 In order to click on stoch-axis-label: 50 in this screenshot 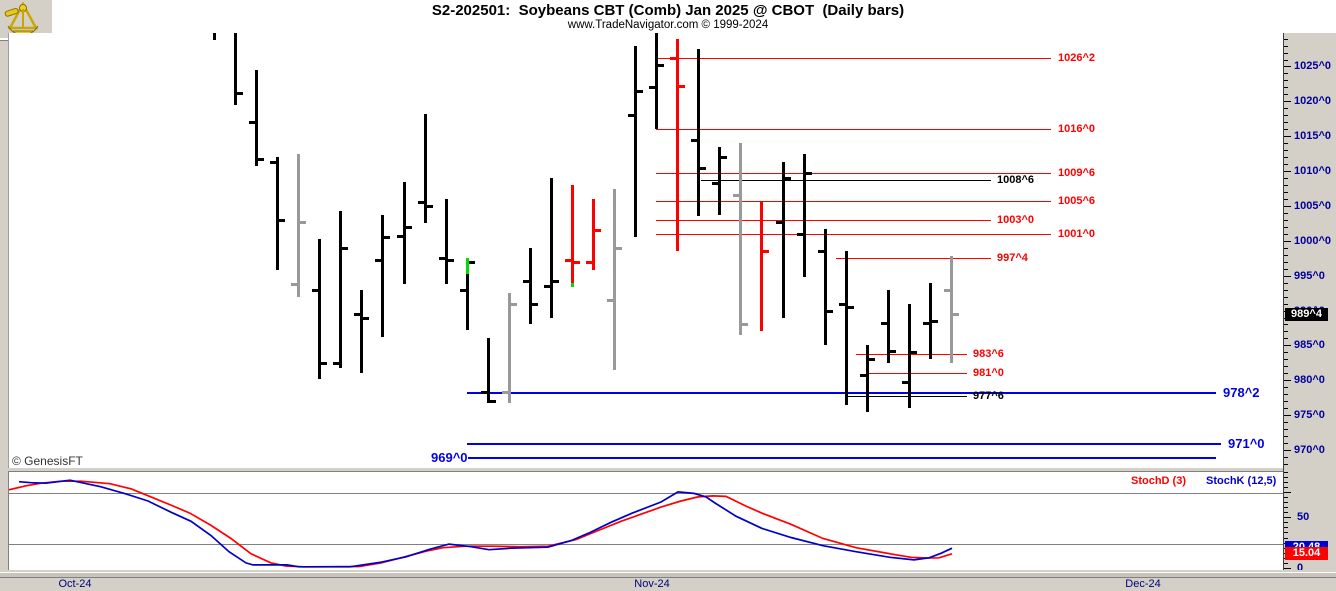, I will do `click(1303, 517)`.